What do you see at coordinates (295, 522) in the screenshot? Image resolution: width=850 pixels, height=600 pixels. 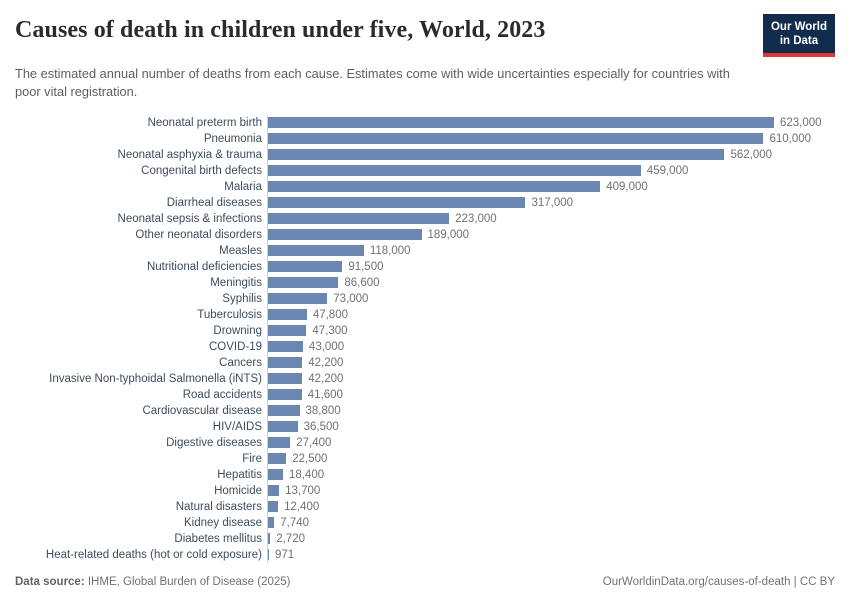 I see `value-label: 7,740` at bounding box center [295, 522].